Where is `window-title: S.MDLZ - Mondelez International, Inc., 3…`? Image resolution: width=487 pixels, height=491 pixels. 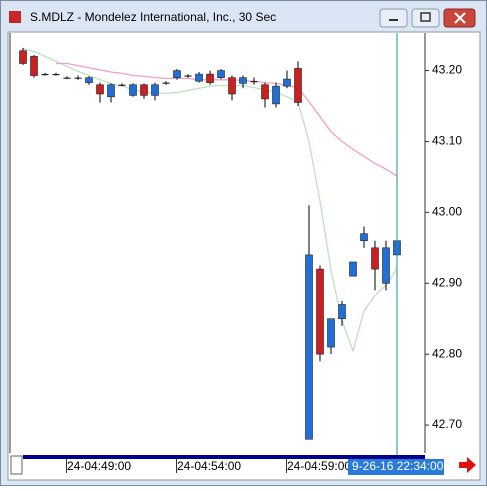
window-title: S.MDLZ - Mondelez International, Inc., 3… is located at coordinates (153, 17).